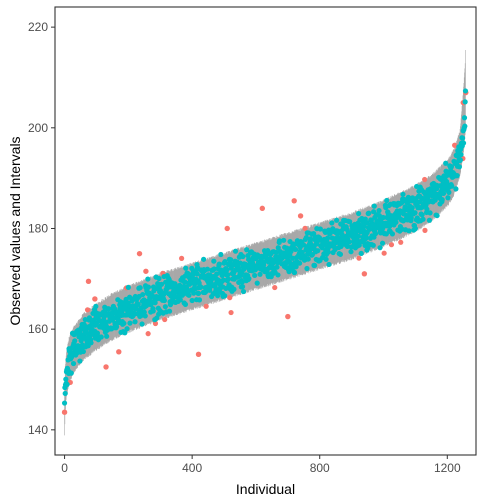 This screenshot has width=483, height=502. I want to click on x-tick-label: 0, so click(64, 468).